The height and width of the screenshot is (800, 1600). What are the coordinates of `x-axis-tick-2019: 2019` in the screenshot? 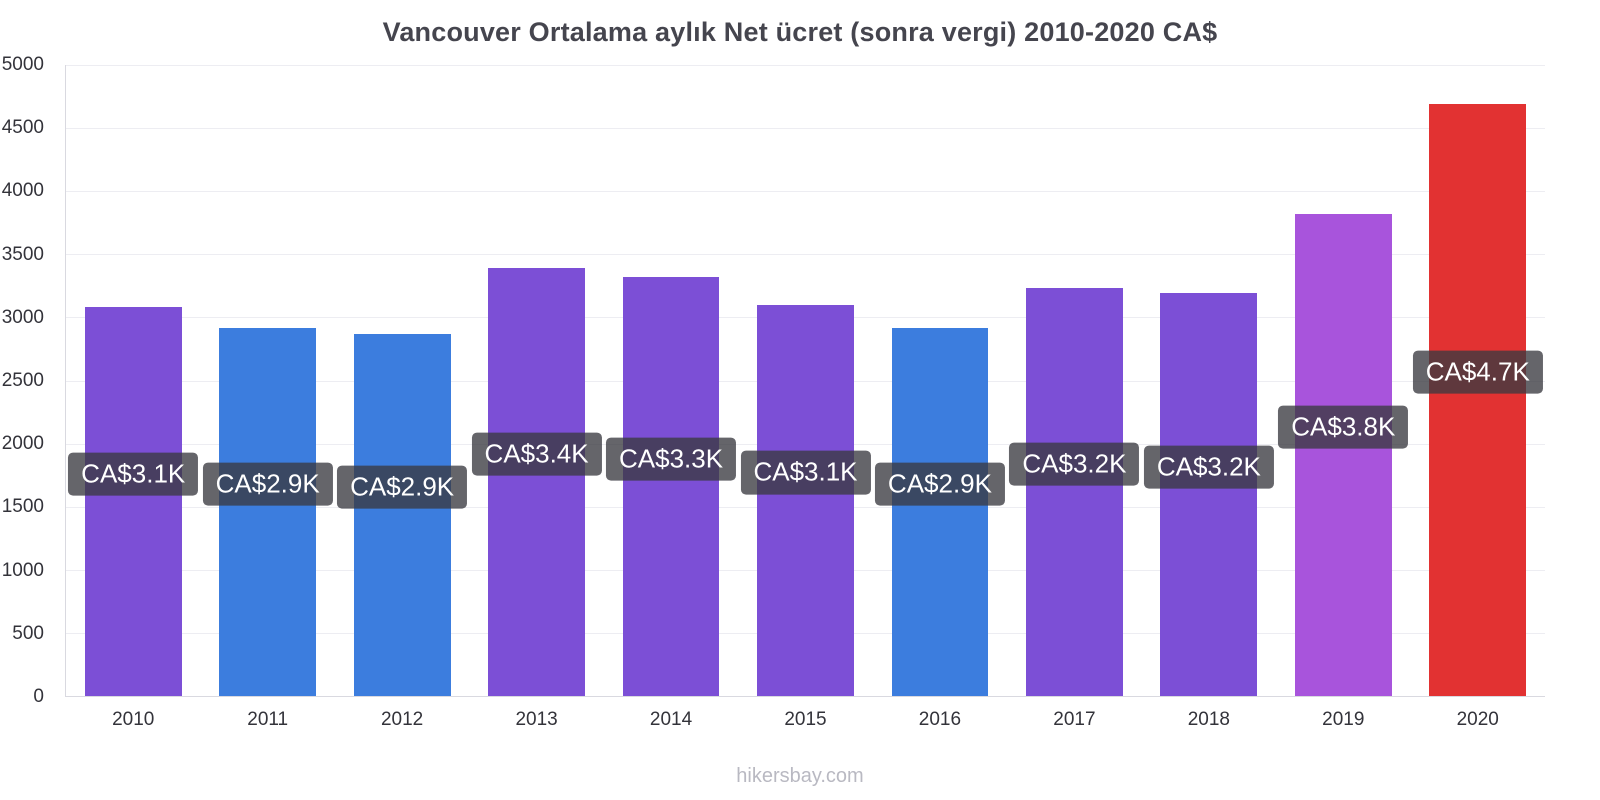 It's located at (1343, 719).